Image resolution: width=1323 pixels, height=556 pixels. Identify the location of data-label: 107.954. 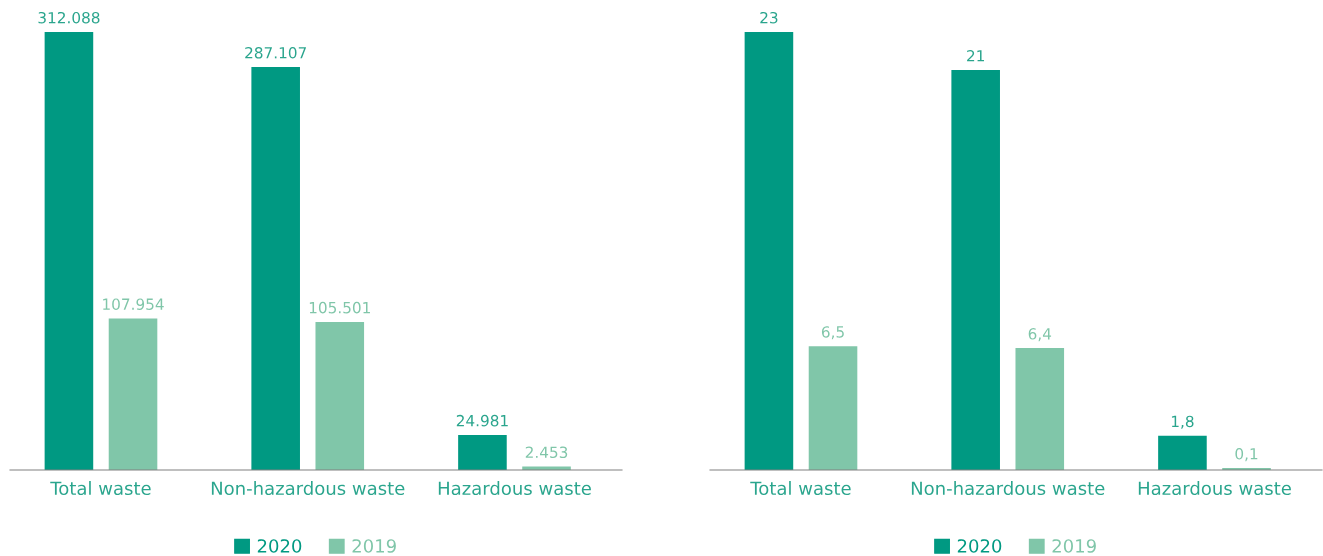
(133, 304).